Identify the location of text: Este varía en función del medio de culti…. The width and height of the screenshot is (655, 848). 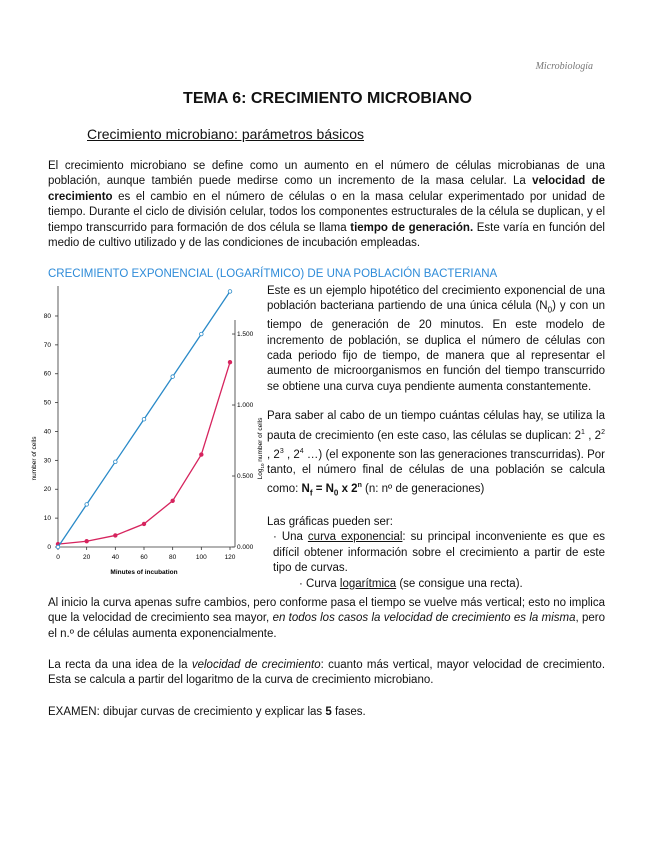
(326, 235).